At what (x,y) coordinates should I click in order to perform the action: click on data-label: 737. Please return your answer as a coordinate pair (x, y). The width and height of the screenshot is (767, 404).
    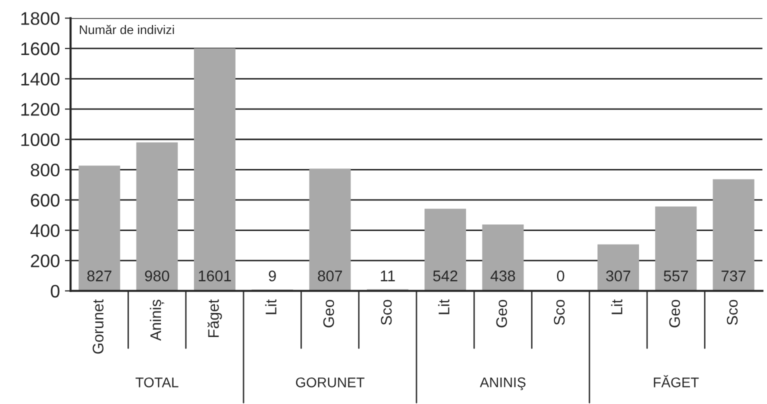
    Looking at the image, I should click on (734, 276).